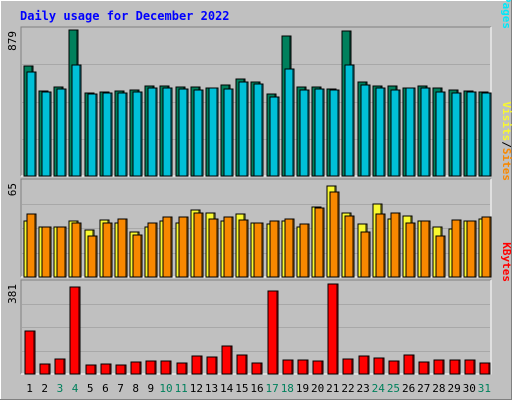 Image resolution: width=512 pixels, height=400 pixels. I want to click on x-tick-label: 27, so click(423, 388).